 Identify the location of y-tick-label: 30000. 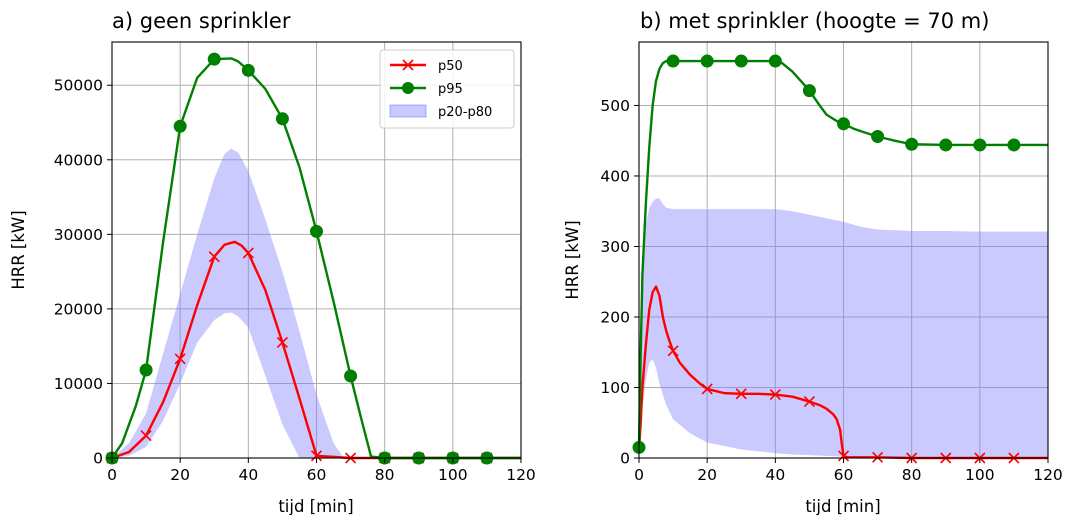
(78, 235).